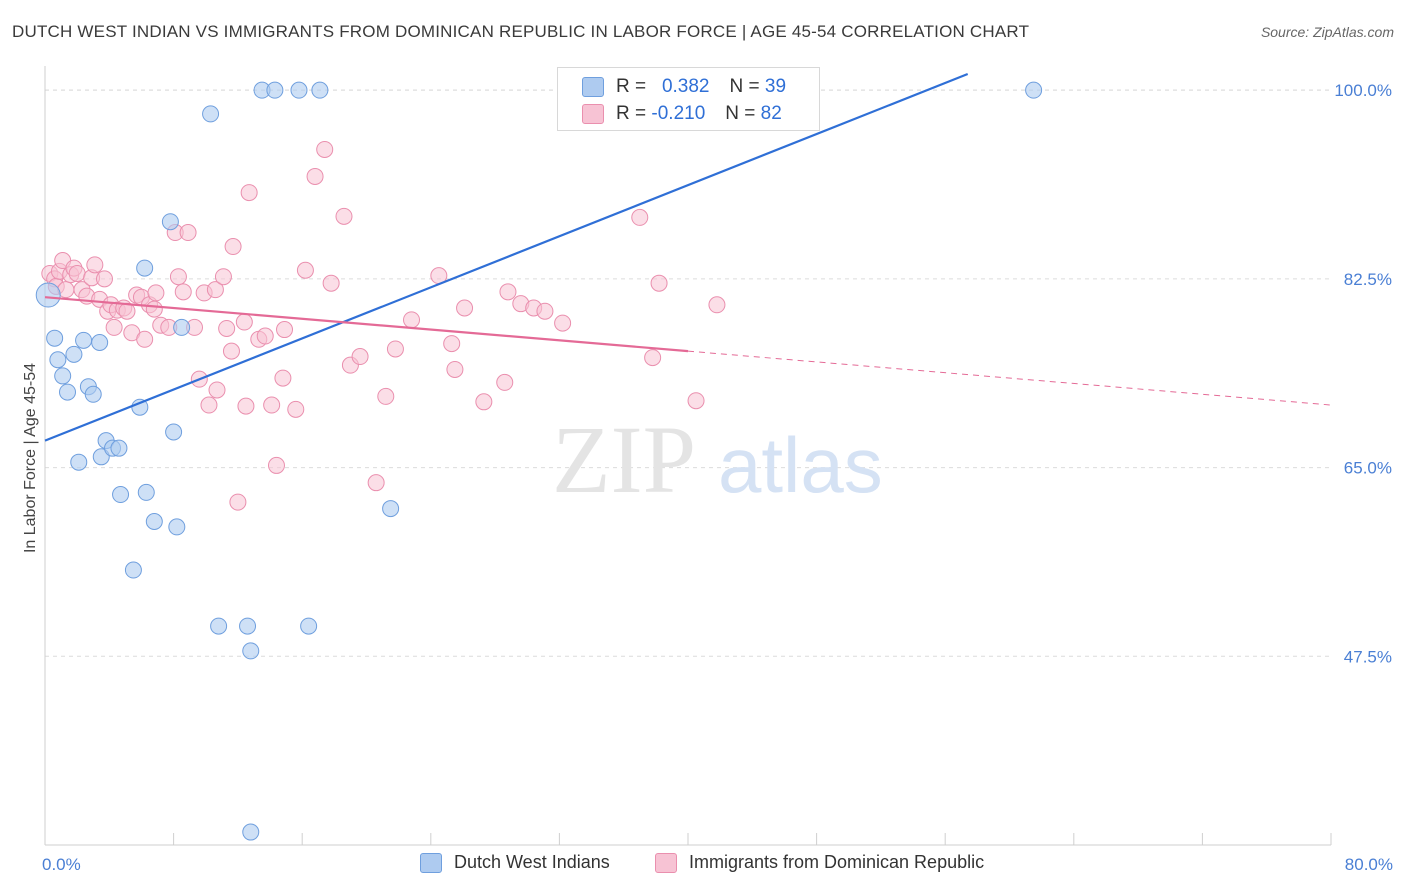 This screenshot has height=892, width=1406. Describe the element at coordinates (800, 465) in the screenshot. I see `watermark-atlas: atlas` at that location.